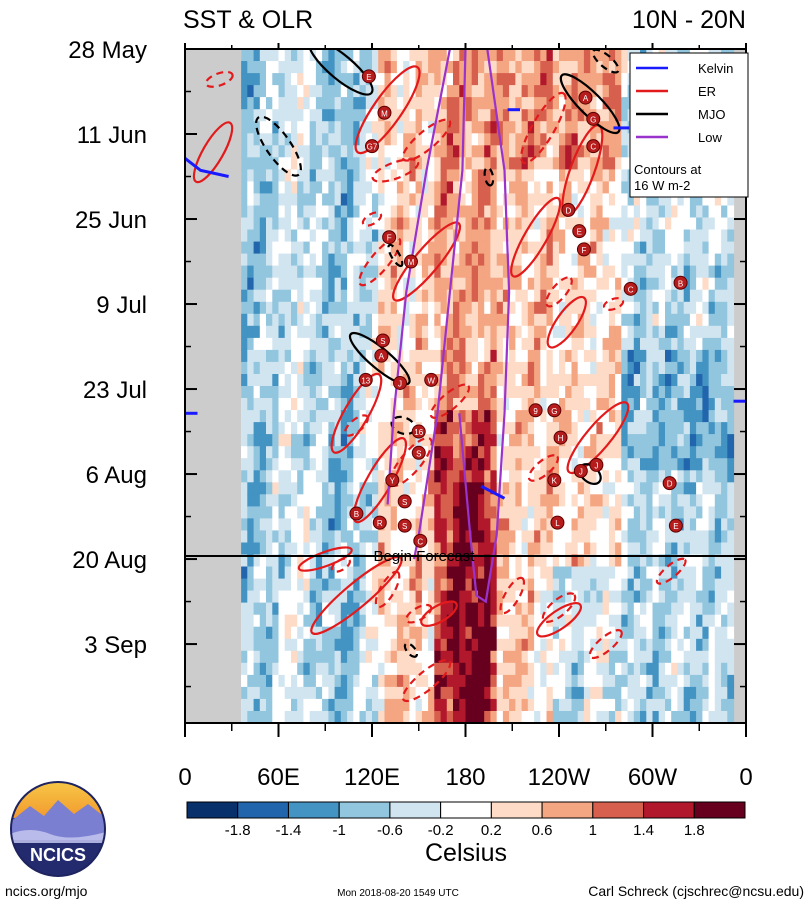  What do you see at coordinates (465, 777) in the screenshot?
I see `x-tick-label: 180` at bounding box center [465, 777].